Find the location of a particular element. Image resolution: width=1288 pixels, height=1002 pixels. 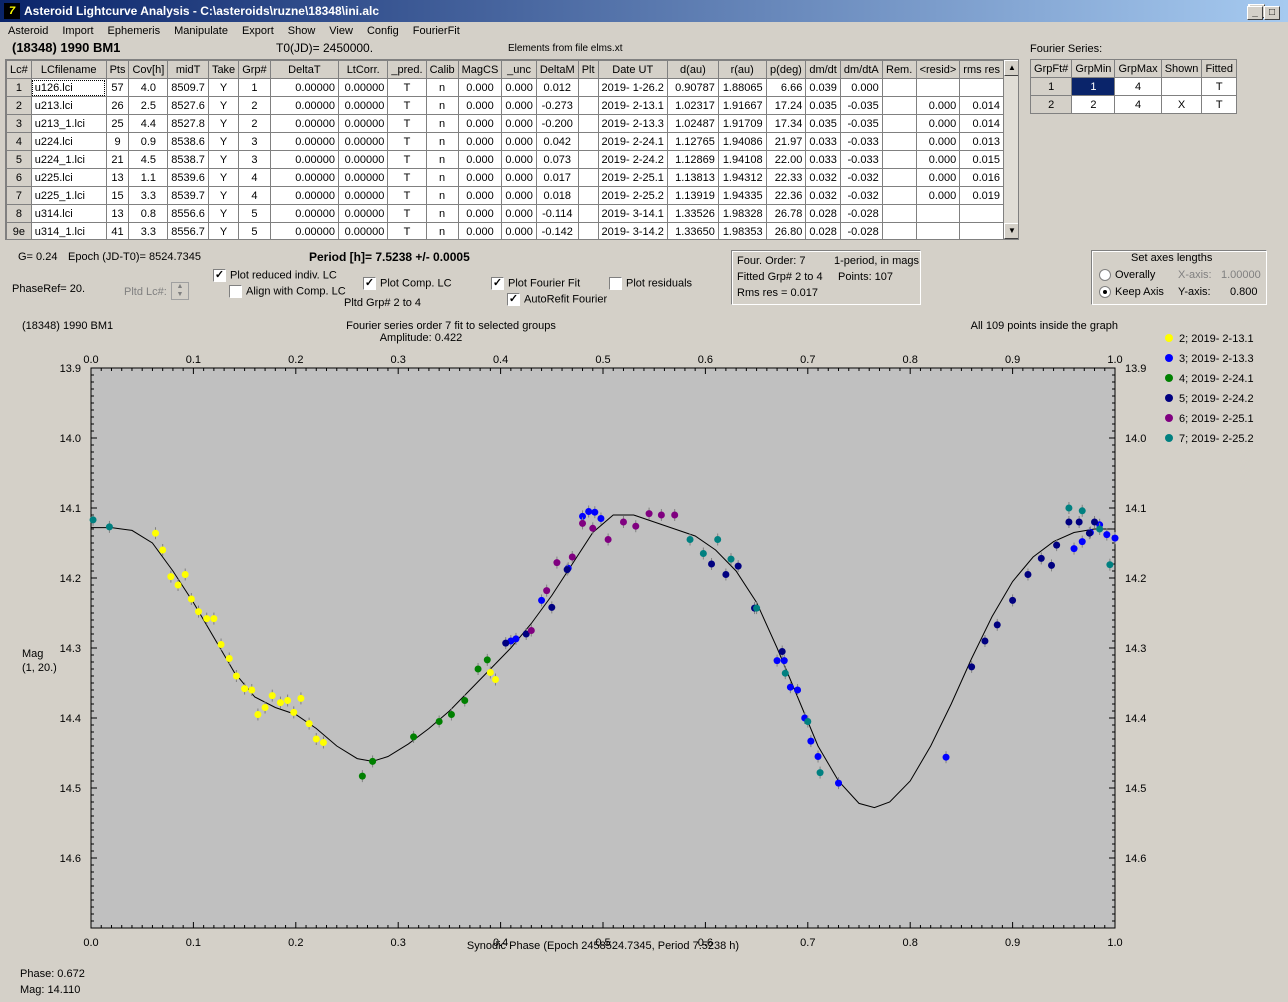

table-cell: -0.033 is located at coordinates (861, 141).